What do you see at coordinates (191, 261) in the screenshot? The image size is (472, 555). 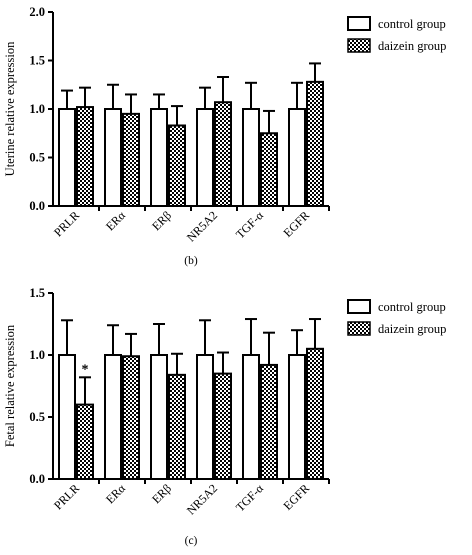 I see `panel-label: (b)` at bounding box center [191, 261].